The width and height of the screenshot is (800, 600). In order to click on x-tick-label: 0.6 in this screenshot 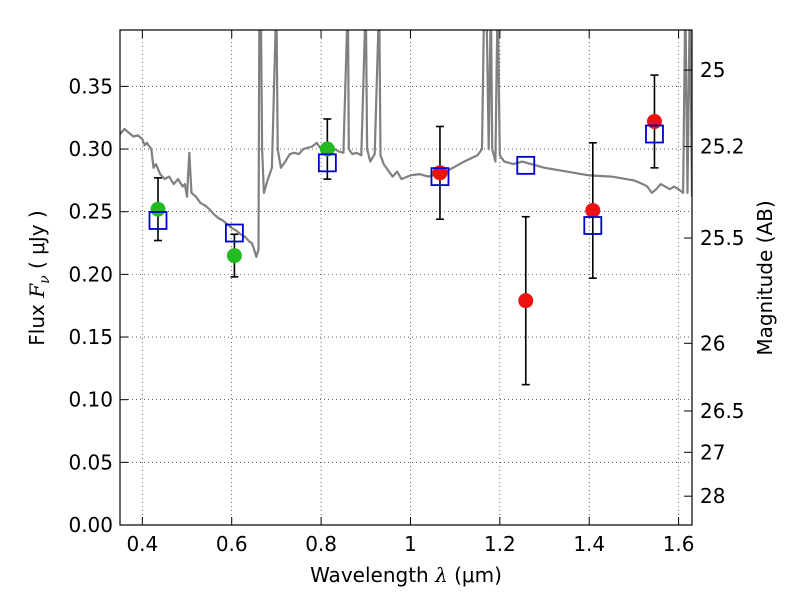, I will do `click(232, 544)`.